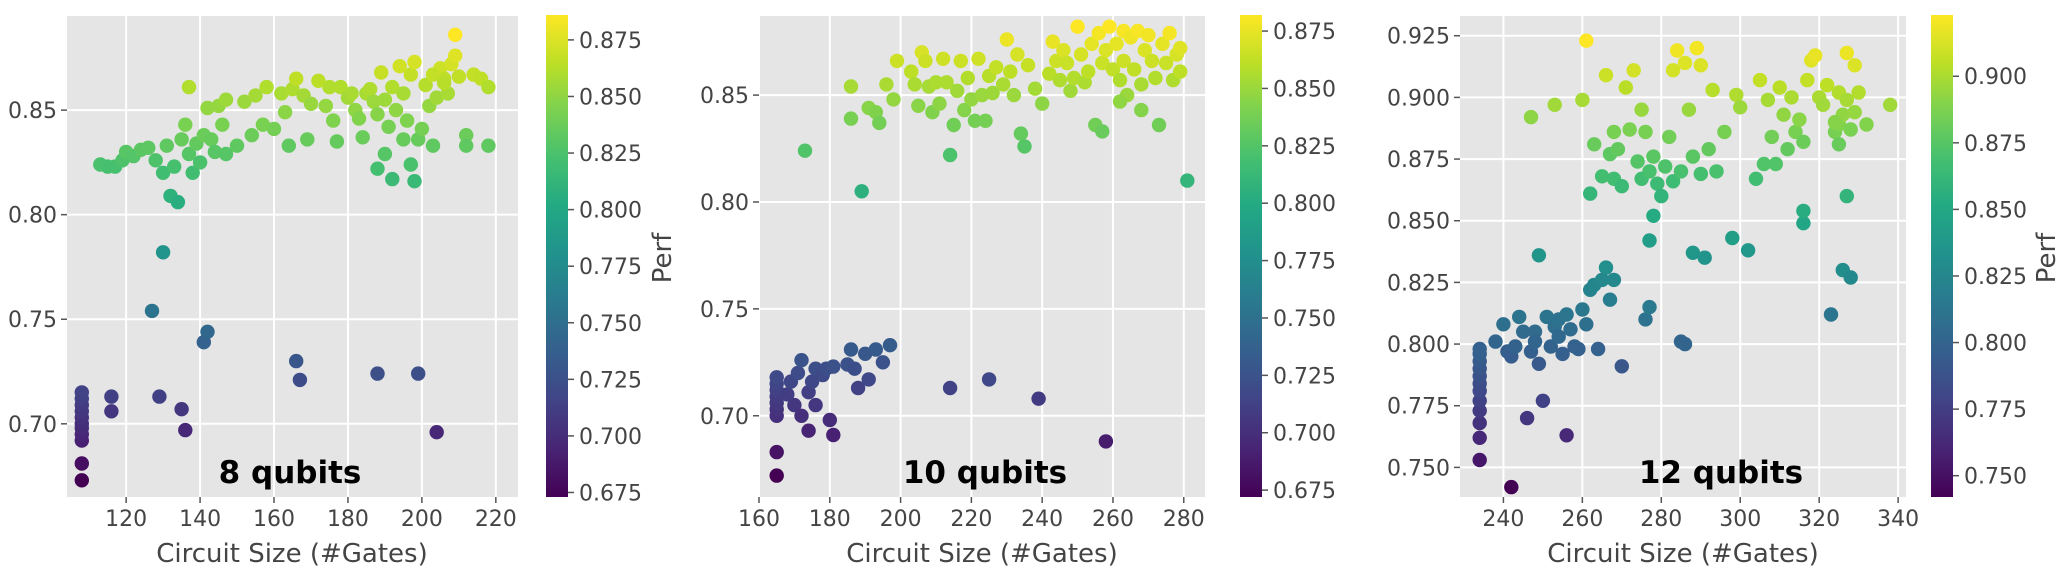 This screenshot has width=2071, height=583. I want to click on panel-annotation: 10 qubits, so click(985, 473).